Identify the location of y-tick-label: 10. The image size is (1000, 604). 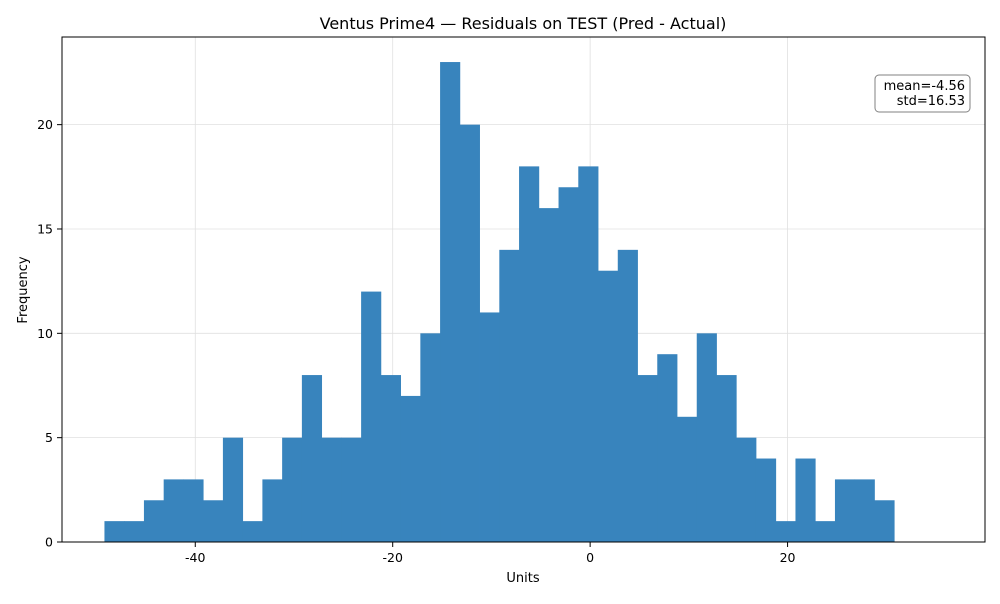
(45, 333).